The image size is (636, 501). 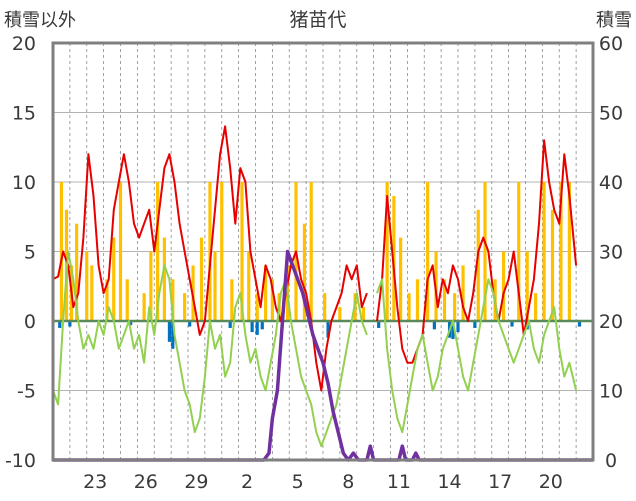 What do you see at coordinates (500, 482) in the screenshot?
I see `x-tick-label: 17` at bounding box center [500, 482].